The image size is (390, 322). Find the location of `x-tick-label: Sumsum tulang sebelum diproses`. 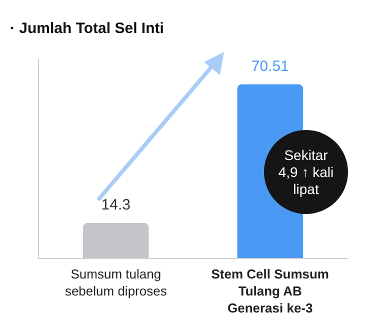

x-tick-label: Sumsum tulang sebelum diproses is located at coordinates (116, 282).